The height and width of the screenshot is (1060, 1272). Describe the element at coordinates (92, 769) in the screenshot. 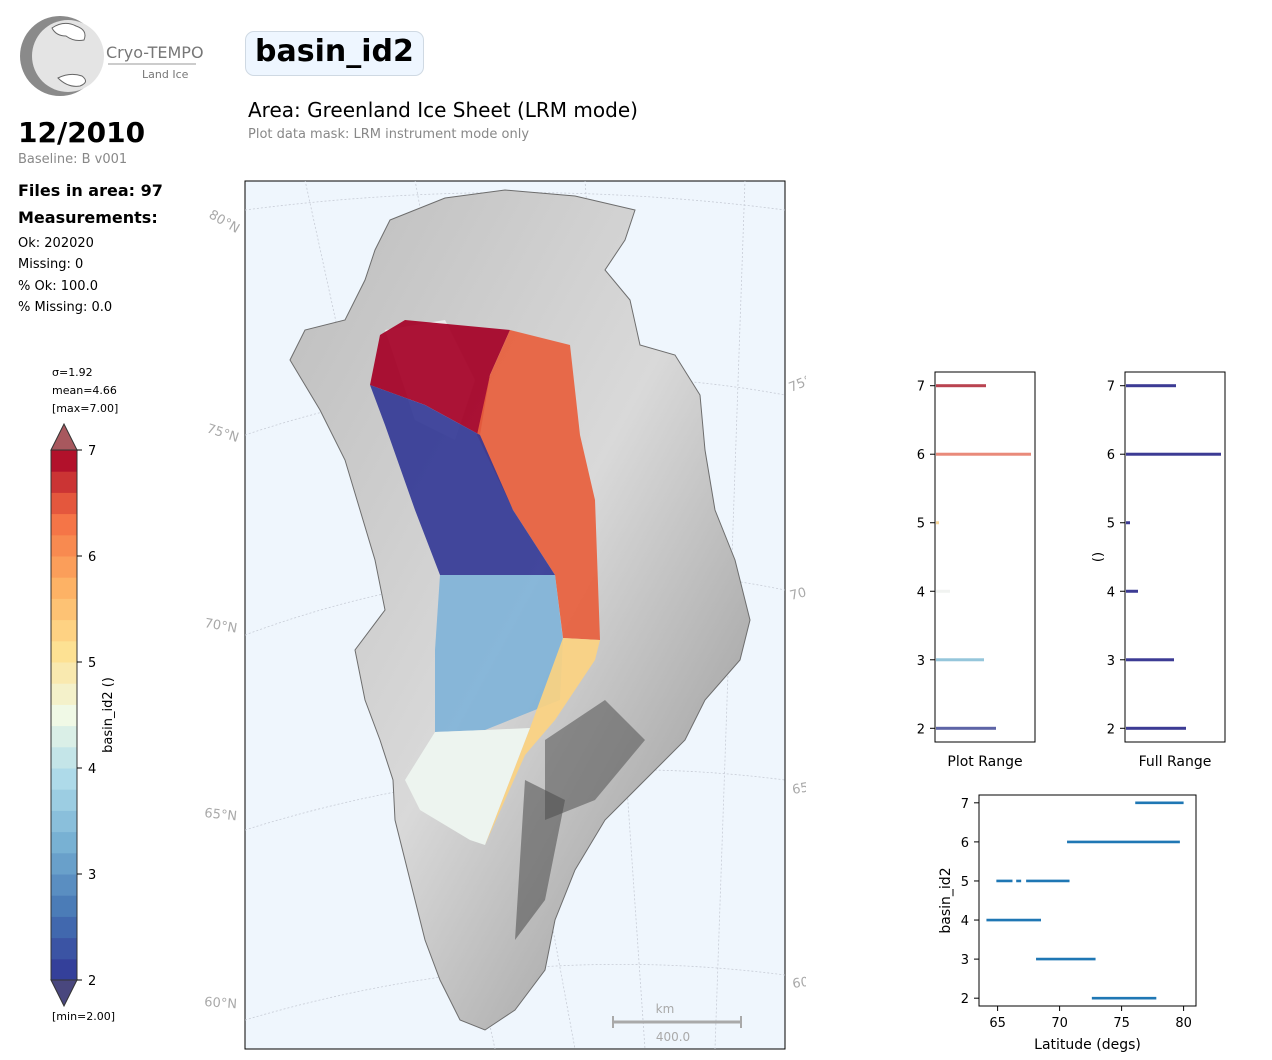

I see `colorbar-tick-label: 4` at that location.